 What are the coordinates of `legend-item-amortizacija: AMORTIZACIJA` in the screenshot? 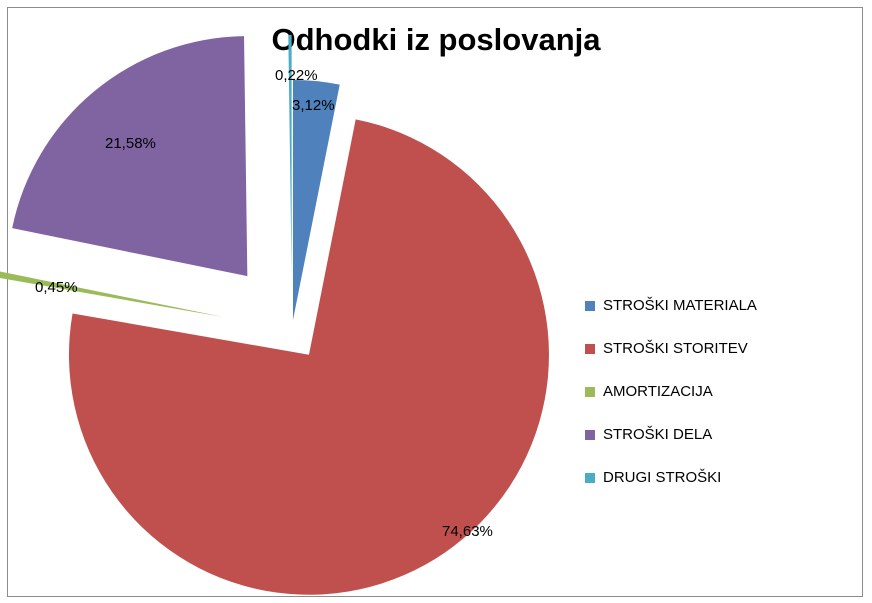 It's located at (671, 391).